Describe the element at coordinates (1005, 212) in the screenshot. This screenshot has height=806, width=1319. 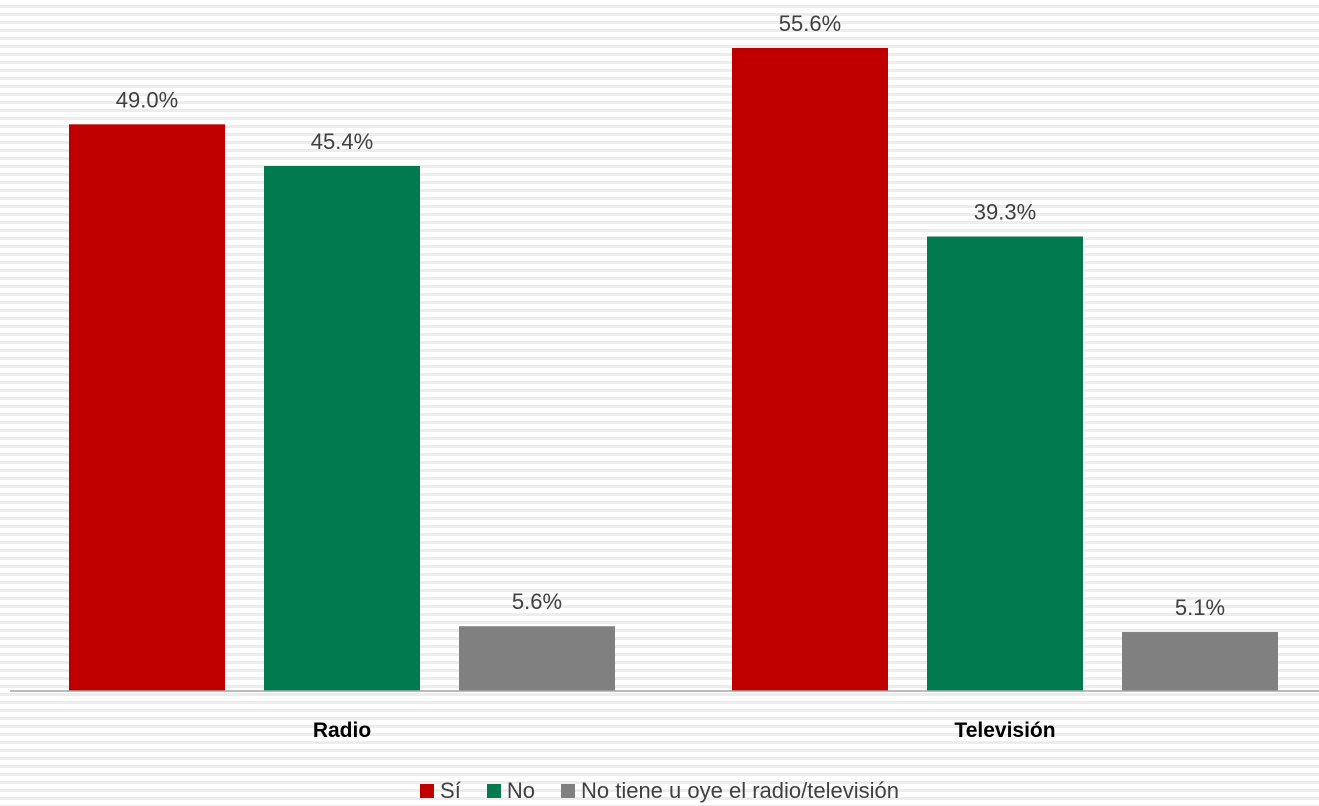
I see `data-label-television-series-1: 39.3%` at that location.